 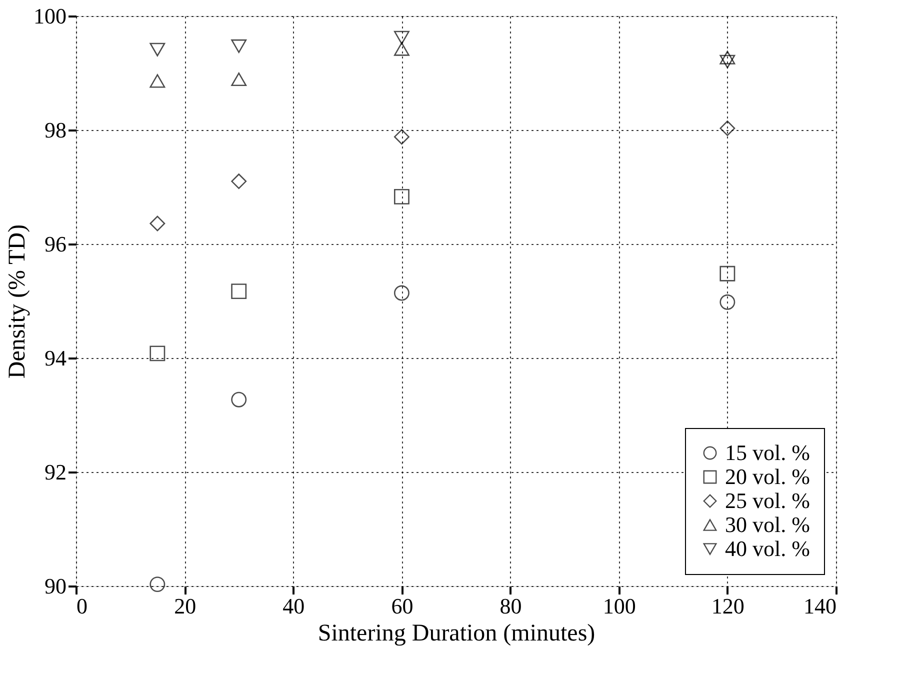 What do you see at coordinates (55, 472) in the screenshot?
I see `y-tick-label: 92` at bounding box center [55, 472].